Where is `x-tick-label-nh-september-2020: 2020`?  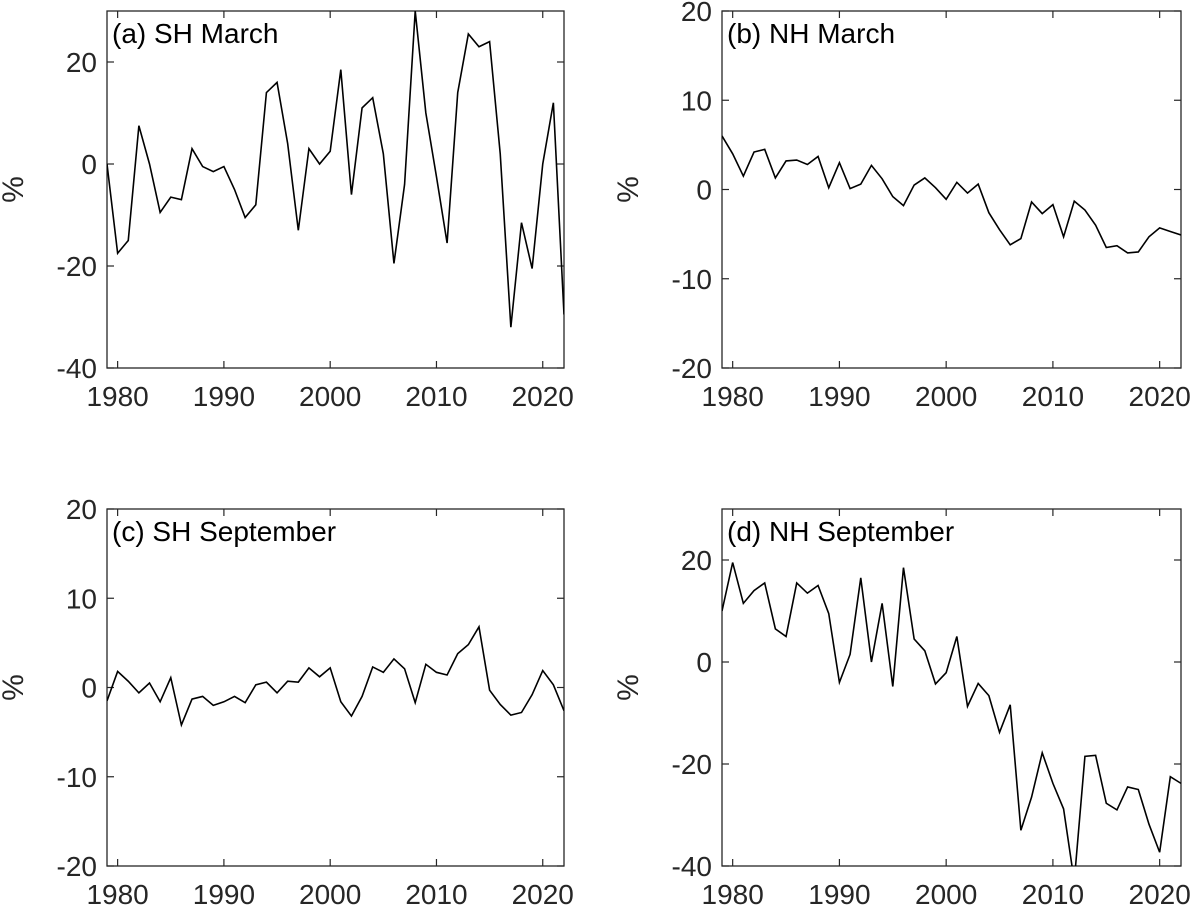 x-tick-label-nh-september-2020: 2020 is located at coordinates (1160, 894).